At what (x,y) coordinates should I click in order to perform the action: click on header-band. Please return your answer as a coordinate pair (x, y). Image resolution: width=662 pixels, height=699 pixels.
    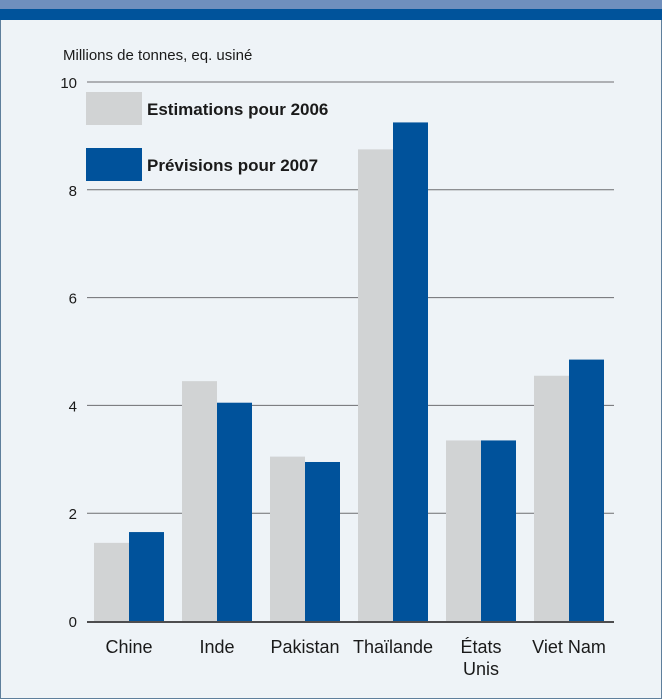
    Looking at the image, I should click on (331, 10).